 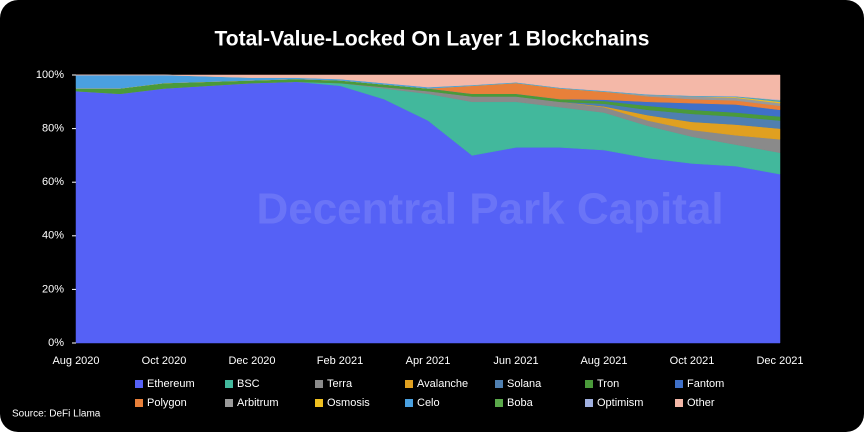 I want to click on y-tick-label: 60%, so click(x=53, y=182).